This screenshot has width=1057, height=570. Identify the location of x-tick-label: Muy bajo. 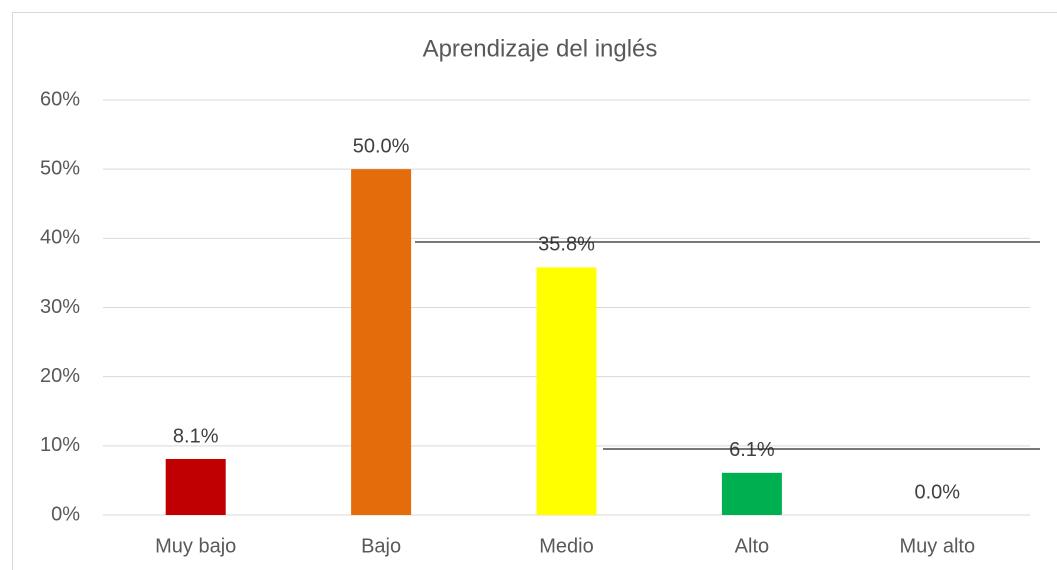
(195, 546).